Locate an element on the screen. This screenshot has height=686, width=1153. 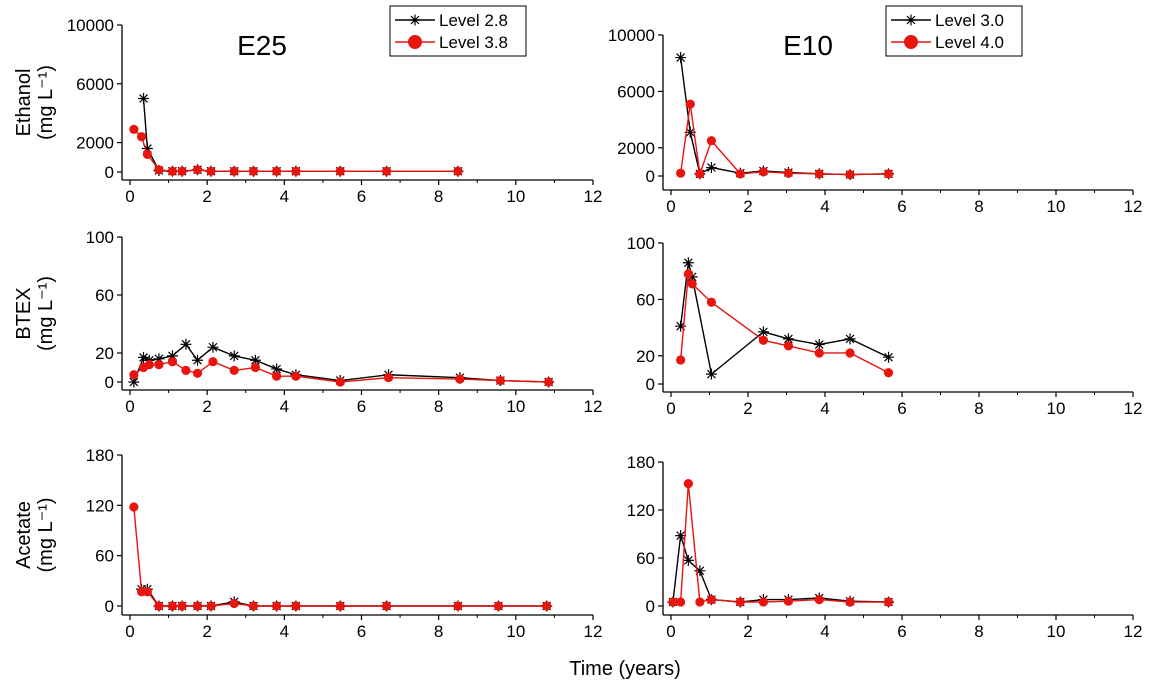
legend-label: Level 3.8 is located at coordinates (473, 42).